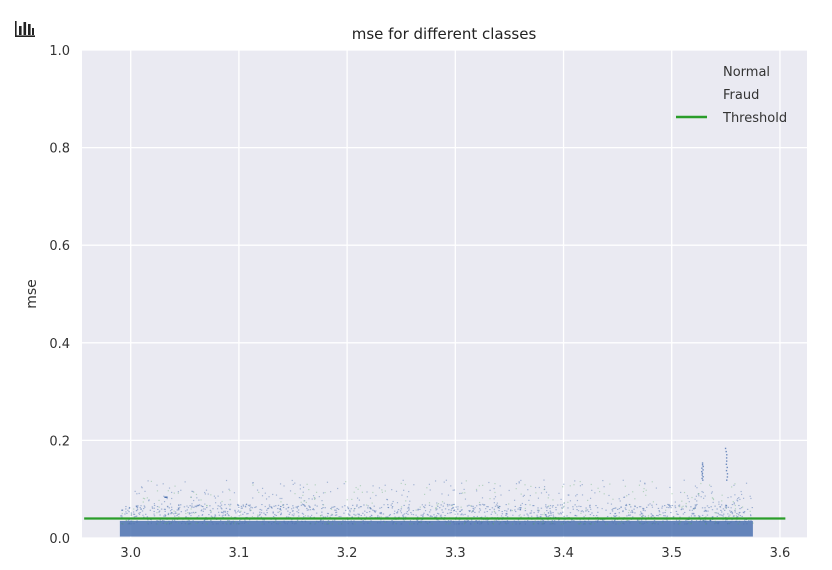  What do you see at coordinates (25, 29) in the screenshot?
I see `bar-chart-icon` at bounding box center [25, 29].